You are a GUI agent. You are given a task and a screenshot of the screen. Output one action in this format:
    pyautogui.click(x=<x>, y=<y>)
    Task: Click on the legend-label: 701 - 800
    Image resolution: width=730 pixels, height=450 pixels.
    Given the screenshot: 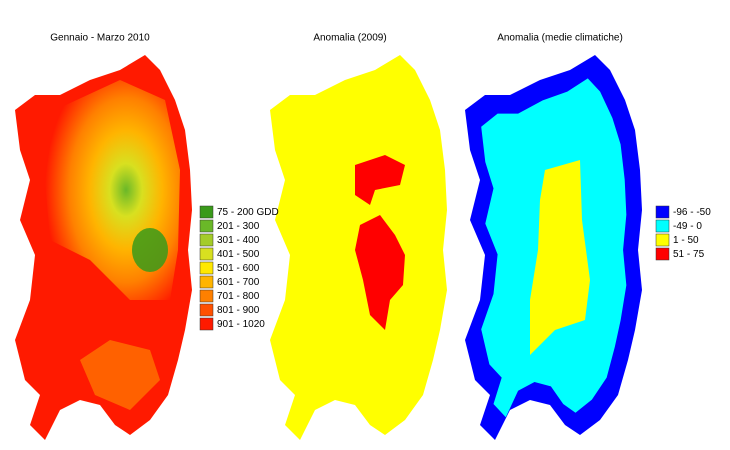 What is the action you would take?
    pyautogui.click(x=238, y=296)
    